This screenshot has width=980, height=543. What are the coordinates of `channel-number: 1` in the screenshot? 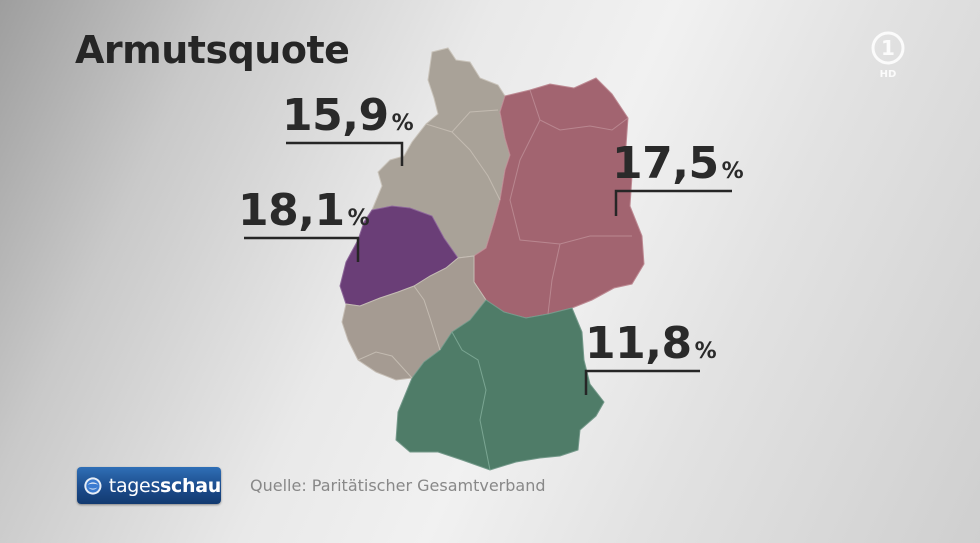 It's located at (888, 48).